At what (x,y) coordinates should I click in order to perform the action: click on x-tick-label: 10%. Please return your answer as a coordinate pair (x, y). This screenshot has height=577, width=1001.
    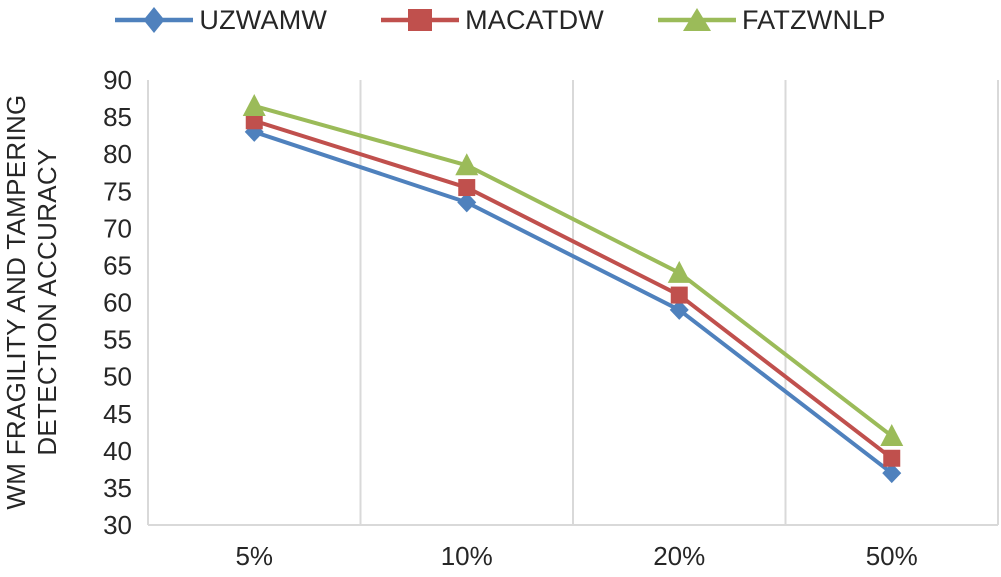
    Looking at the image, I should click on (467, 556).